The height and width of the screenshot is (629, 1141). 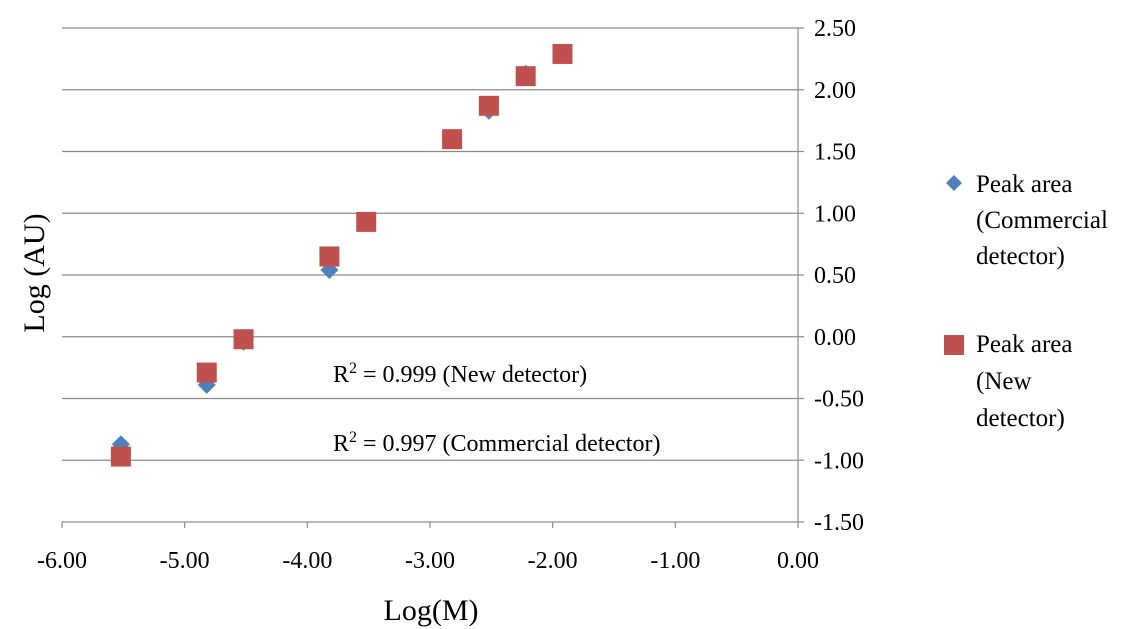 What do you see at coordinates (835, 29) in the screenshot?
I see `y-tick-label: 2.50` at bounding box center [835, 29].